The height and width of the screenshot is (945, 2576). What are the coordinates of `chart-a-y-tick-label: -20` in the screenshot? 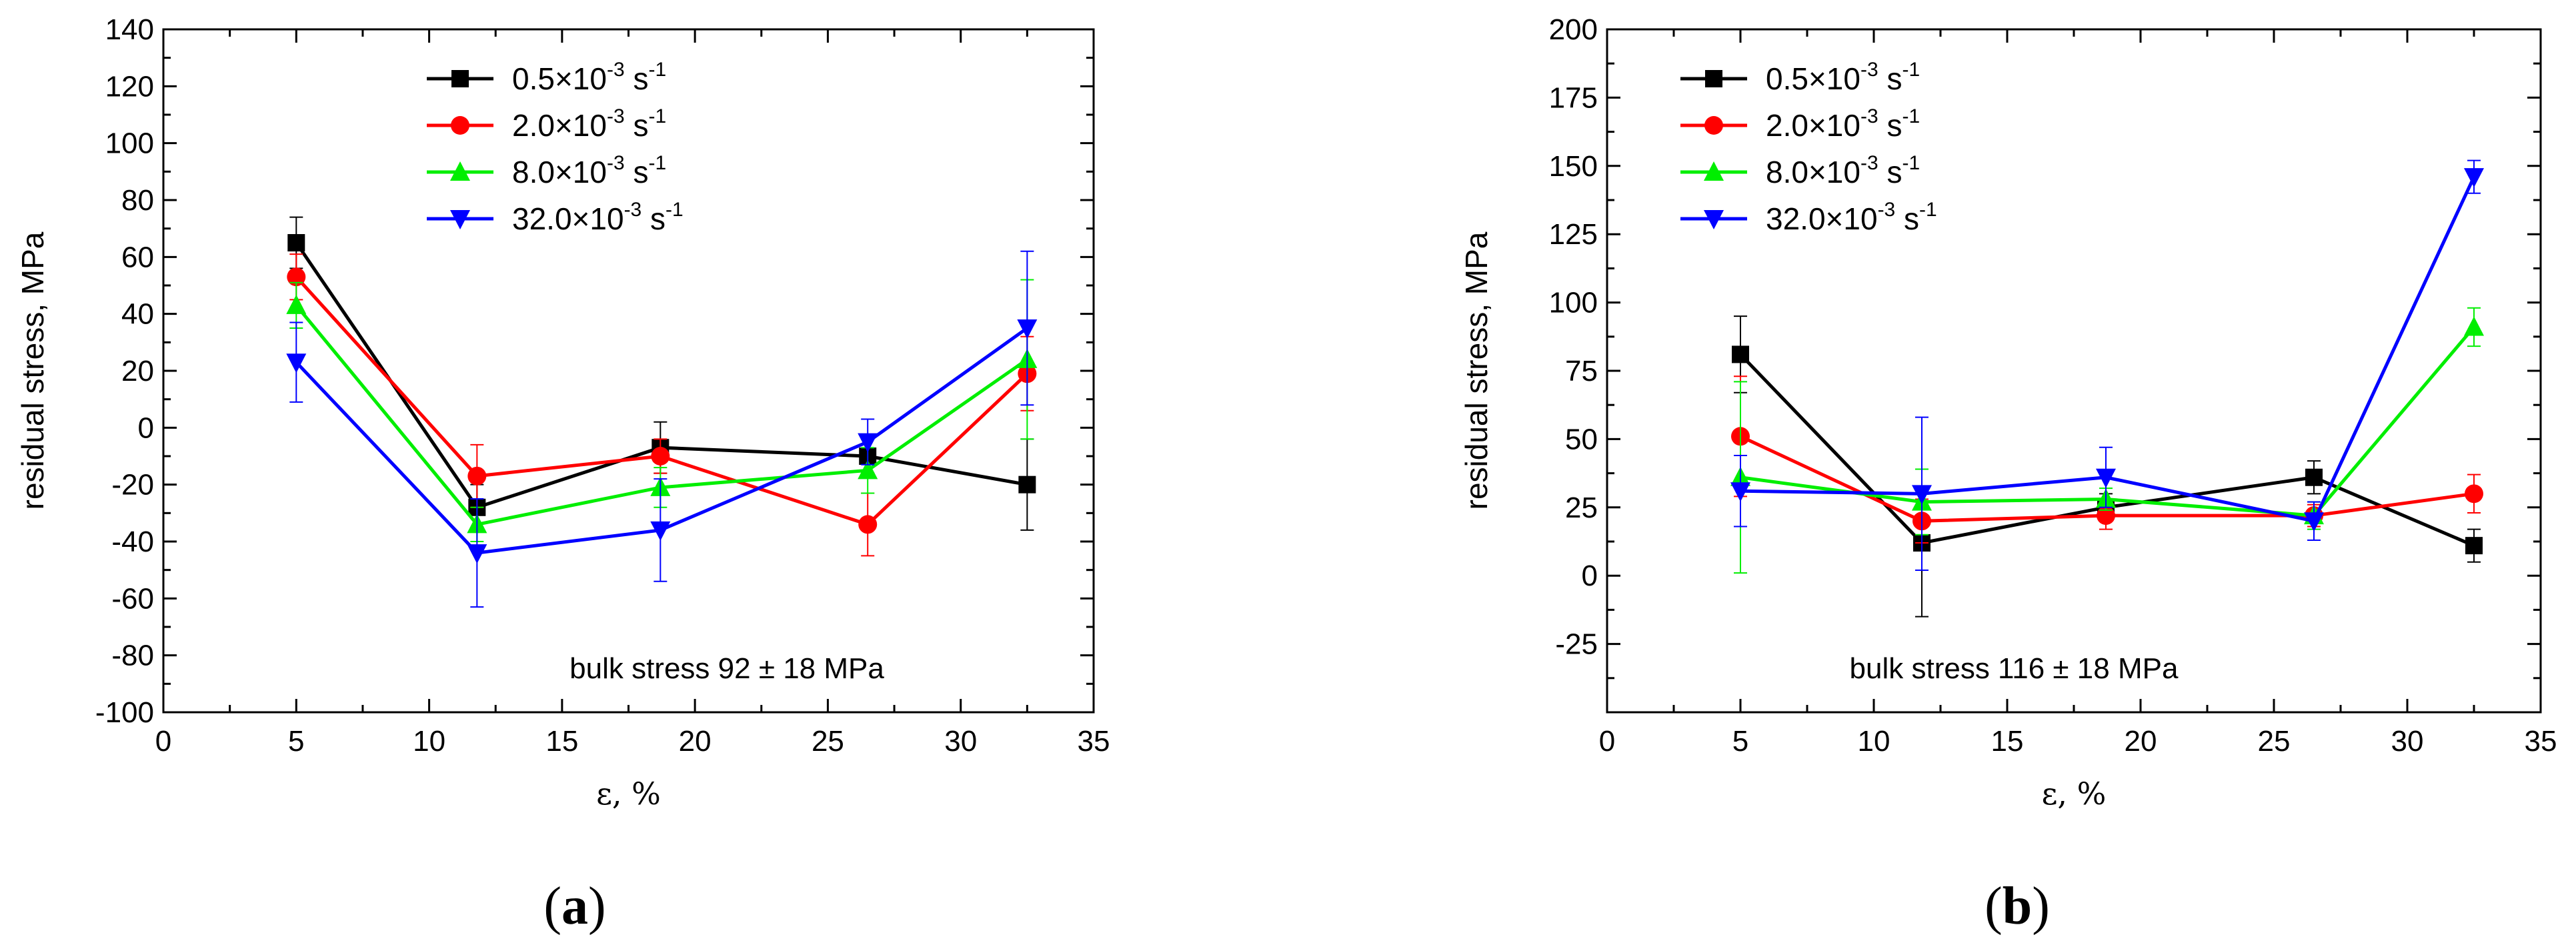 It's located at (132, 485).